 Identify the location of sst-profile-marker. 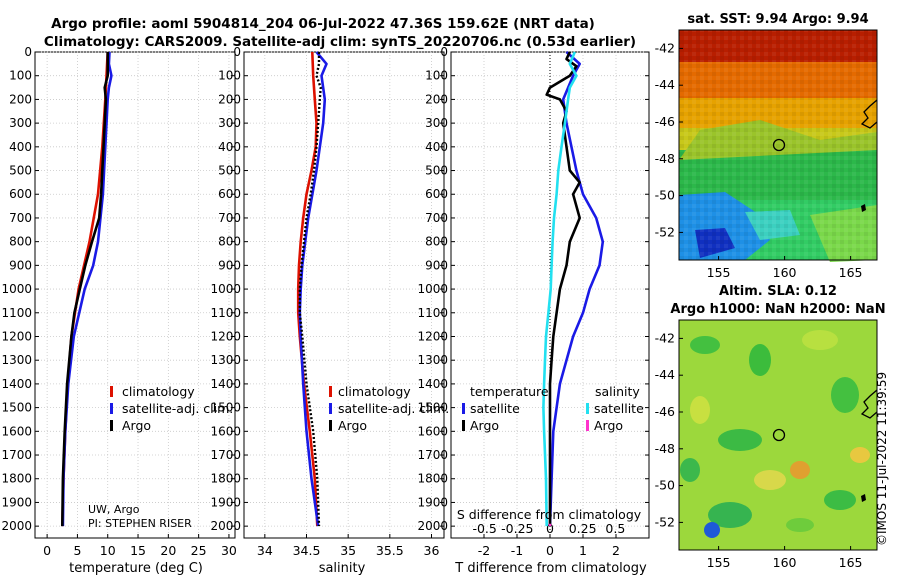
(779, 145).